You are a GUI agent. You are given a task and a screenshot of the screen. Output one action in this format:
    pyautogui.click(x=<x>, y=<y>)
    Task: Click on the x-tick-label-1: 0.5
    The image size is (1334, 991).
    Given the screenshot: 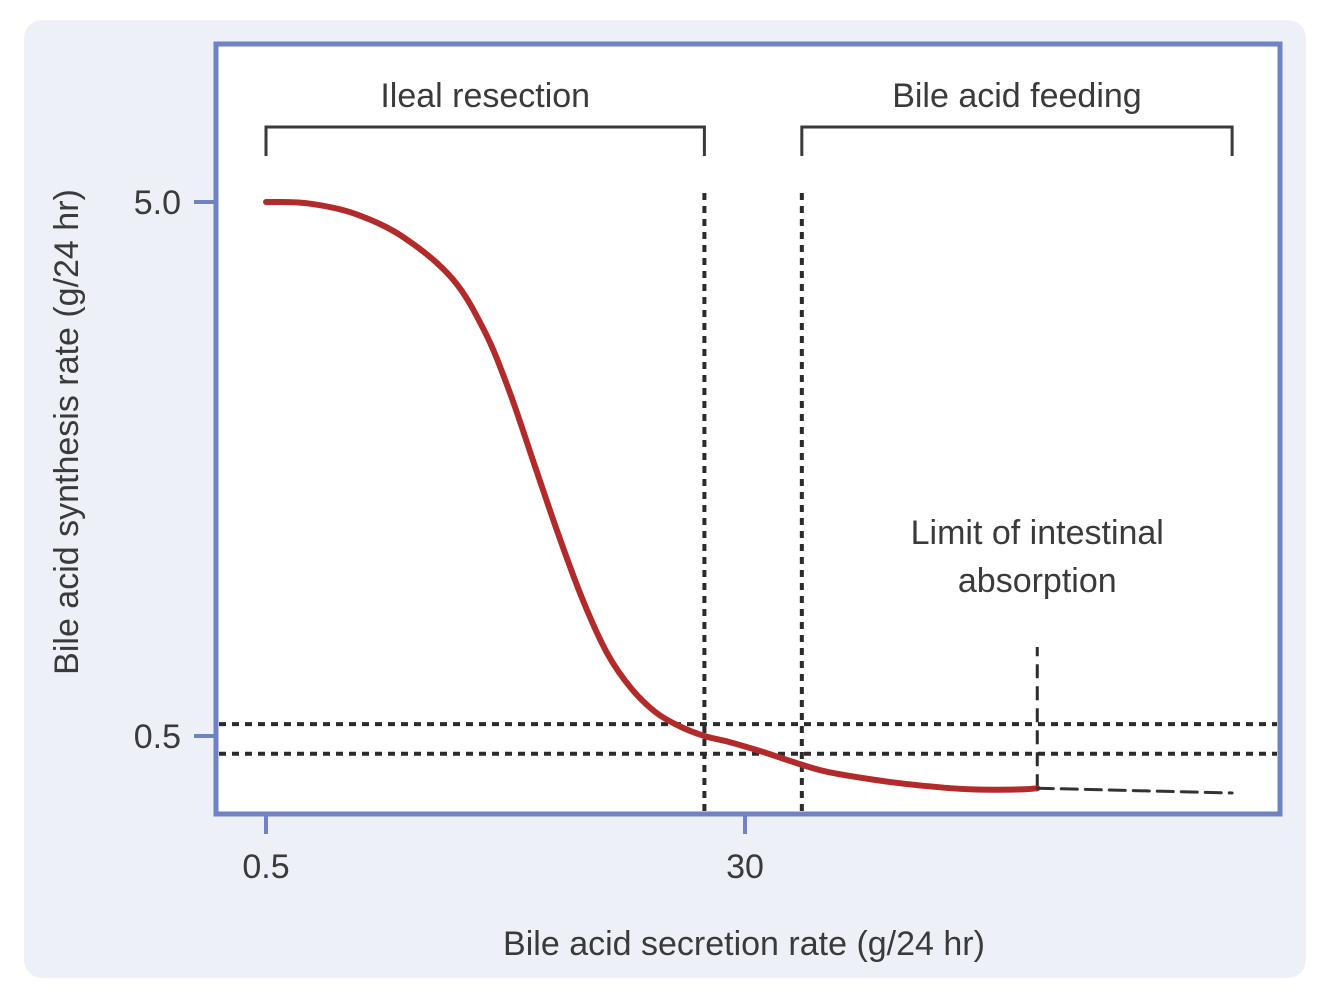 What is the action you would take?
    pyautogui.click(x=265, y=867)
    